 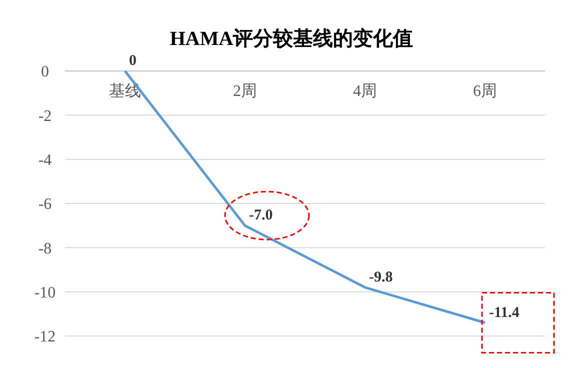 What do you see at coordinates (245, 91) in the screenshot?
I see `x-tick-label: 2周` at bounding box center [245, 91].